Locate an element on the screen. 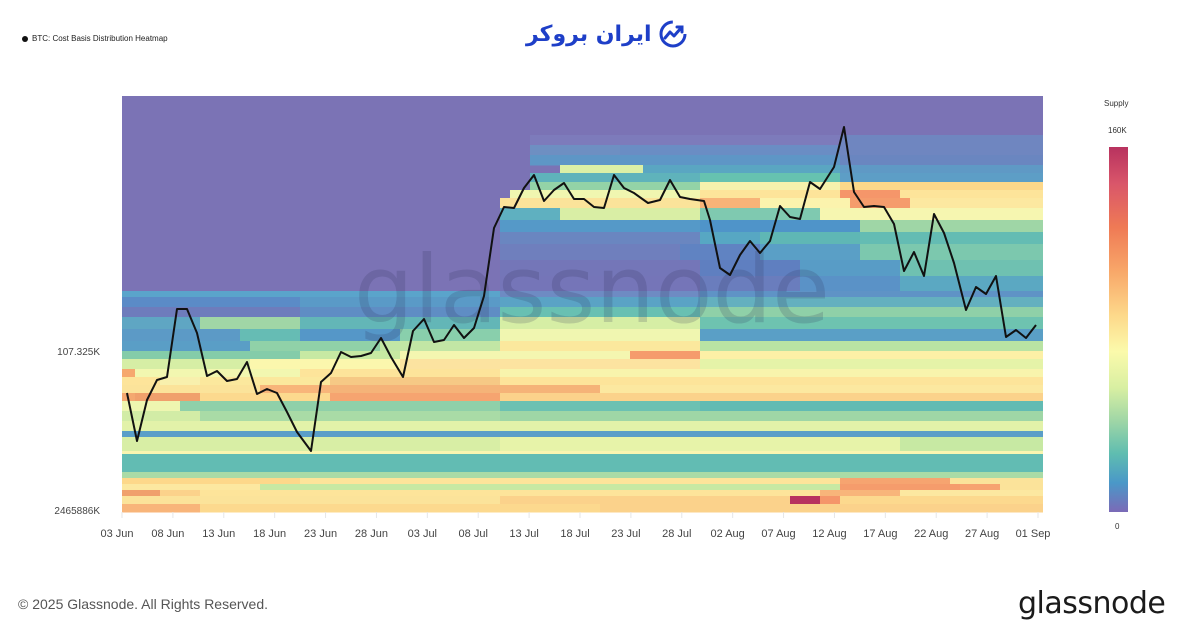  legend-label: BTC: Cost Basis Distribution Heatmap is located at coordinates (100, 38).